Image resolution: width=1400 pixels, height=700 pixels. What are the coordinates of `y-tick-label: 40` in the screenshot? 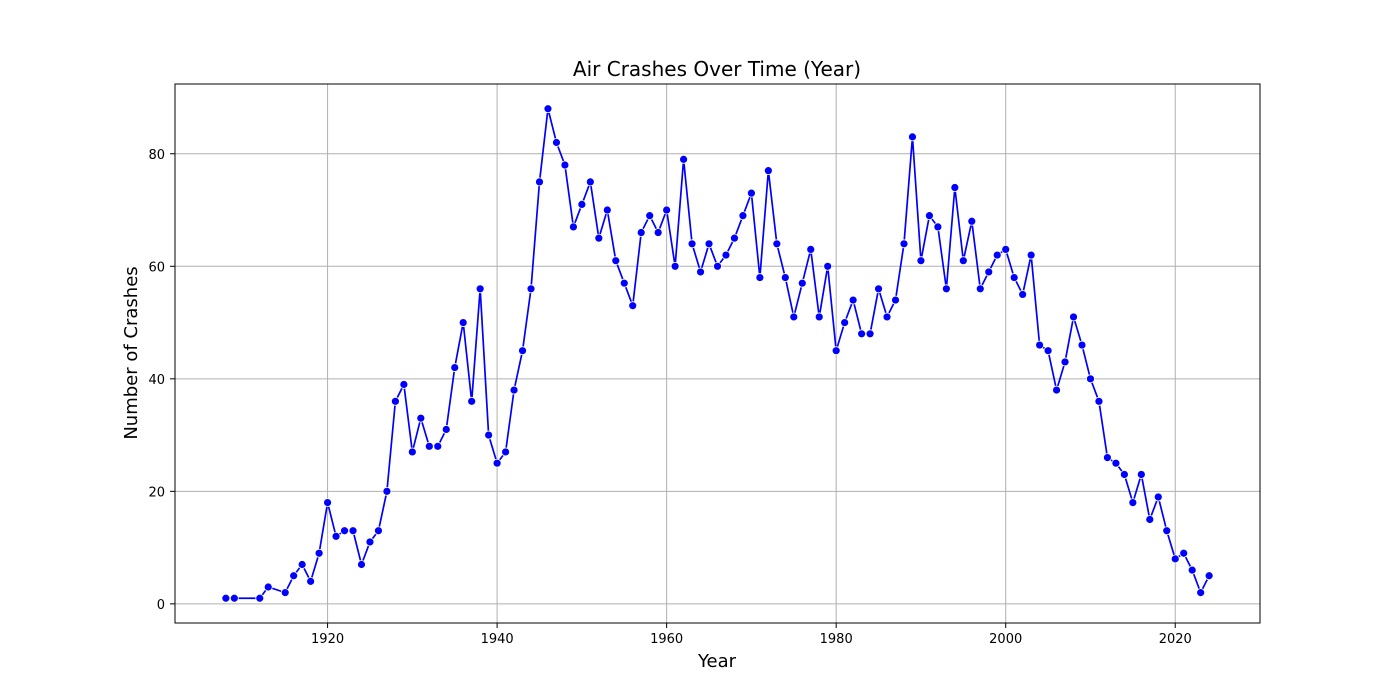 It's located at (156, 380).